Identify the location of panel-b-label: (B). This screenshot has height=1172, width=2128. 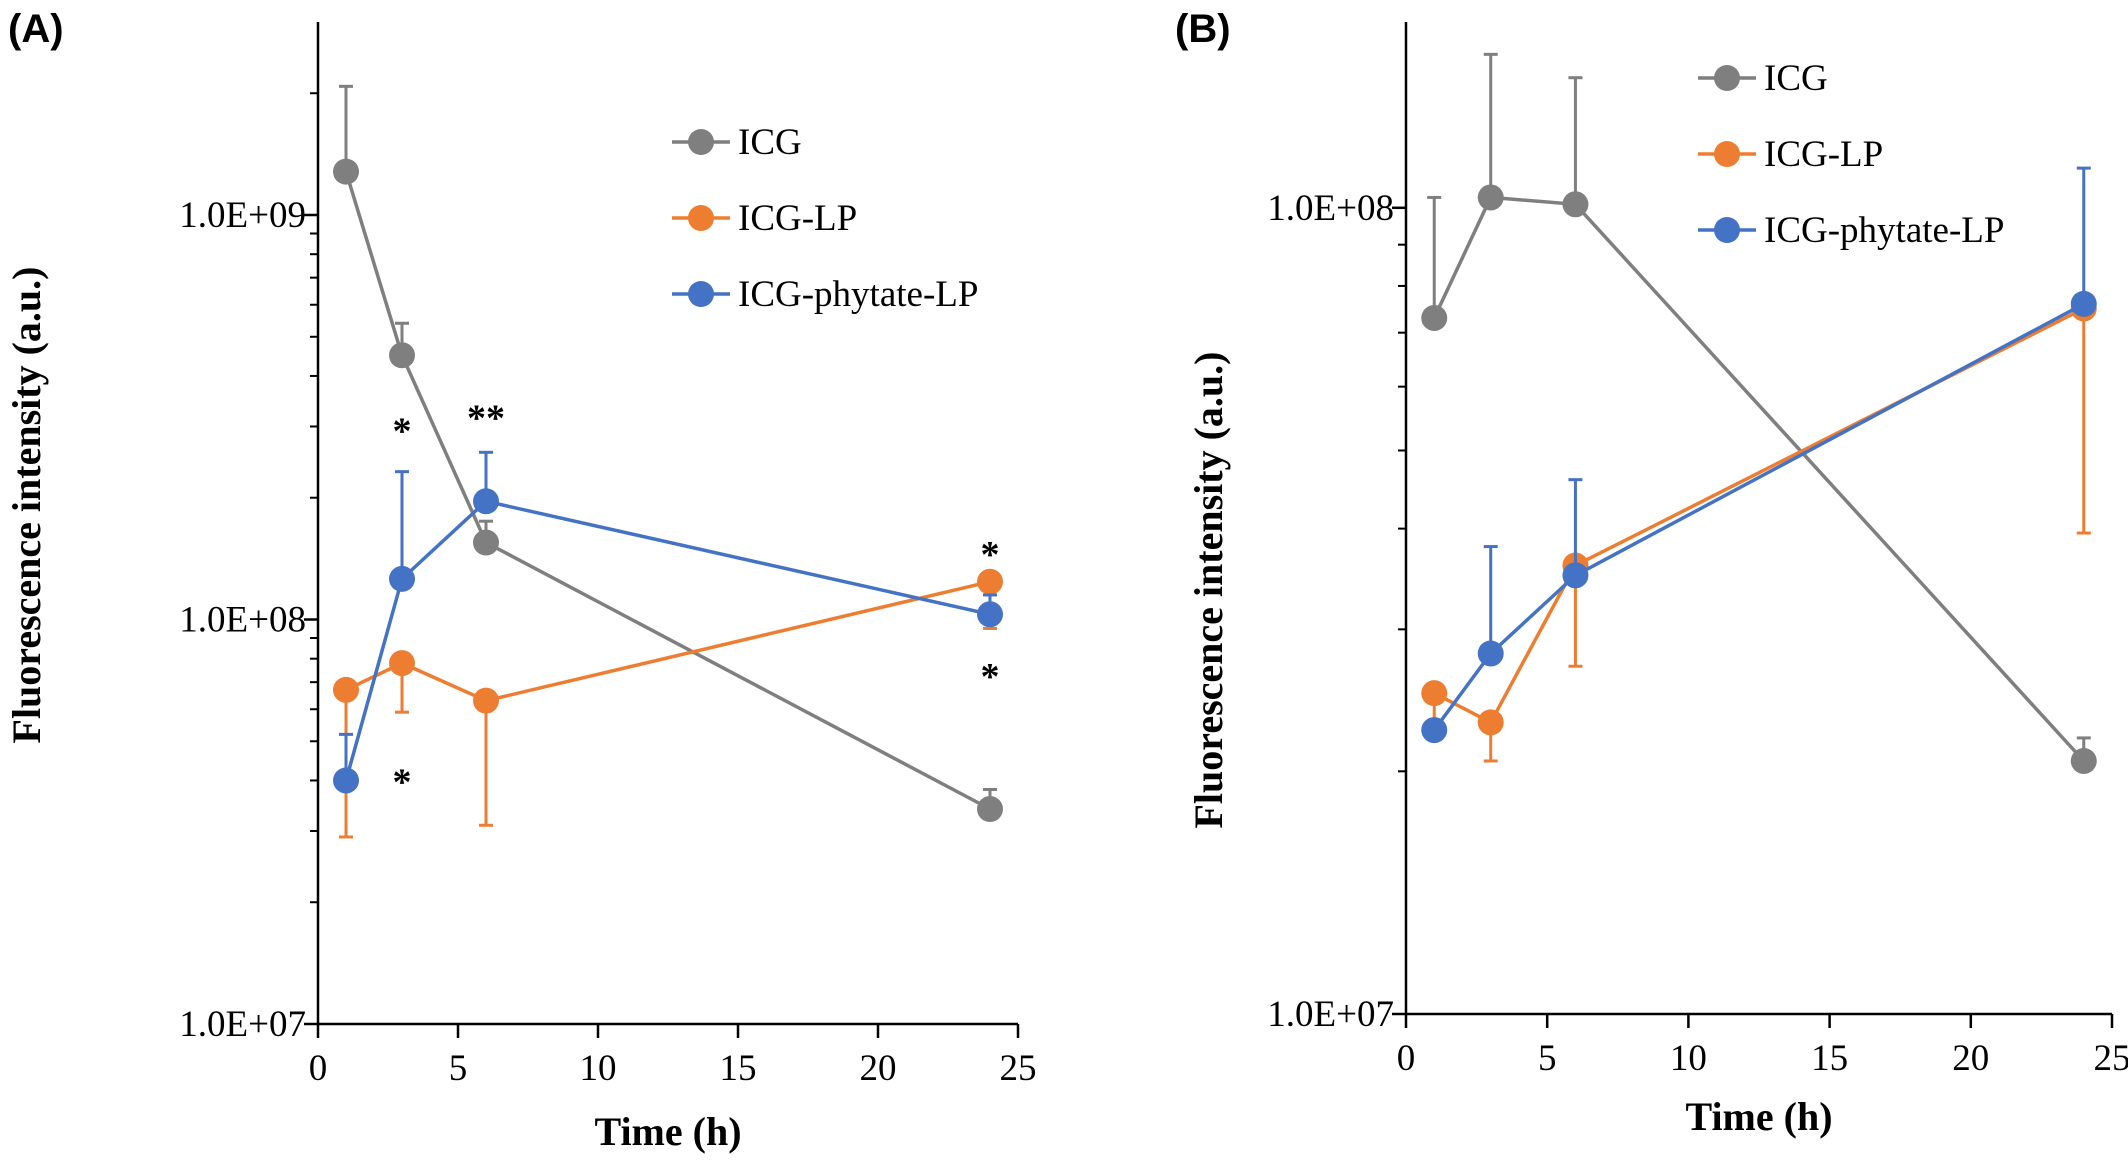
(1203, 29).